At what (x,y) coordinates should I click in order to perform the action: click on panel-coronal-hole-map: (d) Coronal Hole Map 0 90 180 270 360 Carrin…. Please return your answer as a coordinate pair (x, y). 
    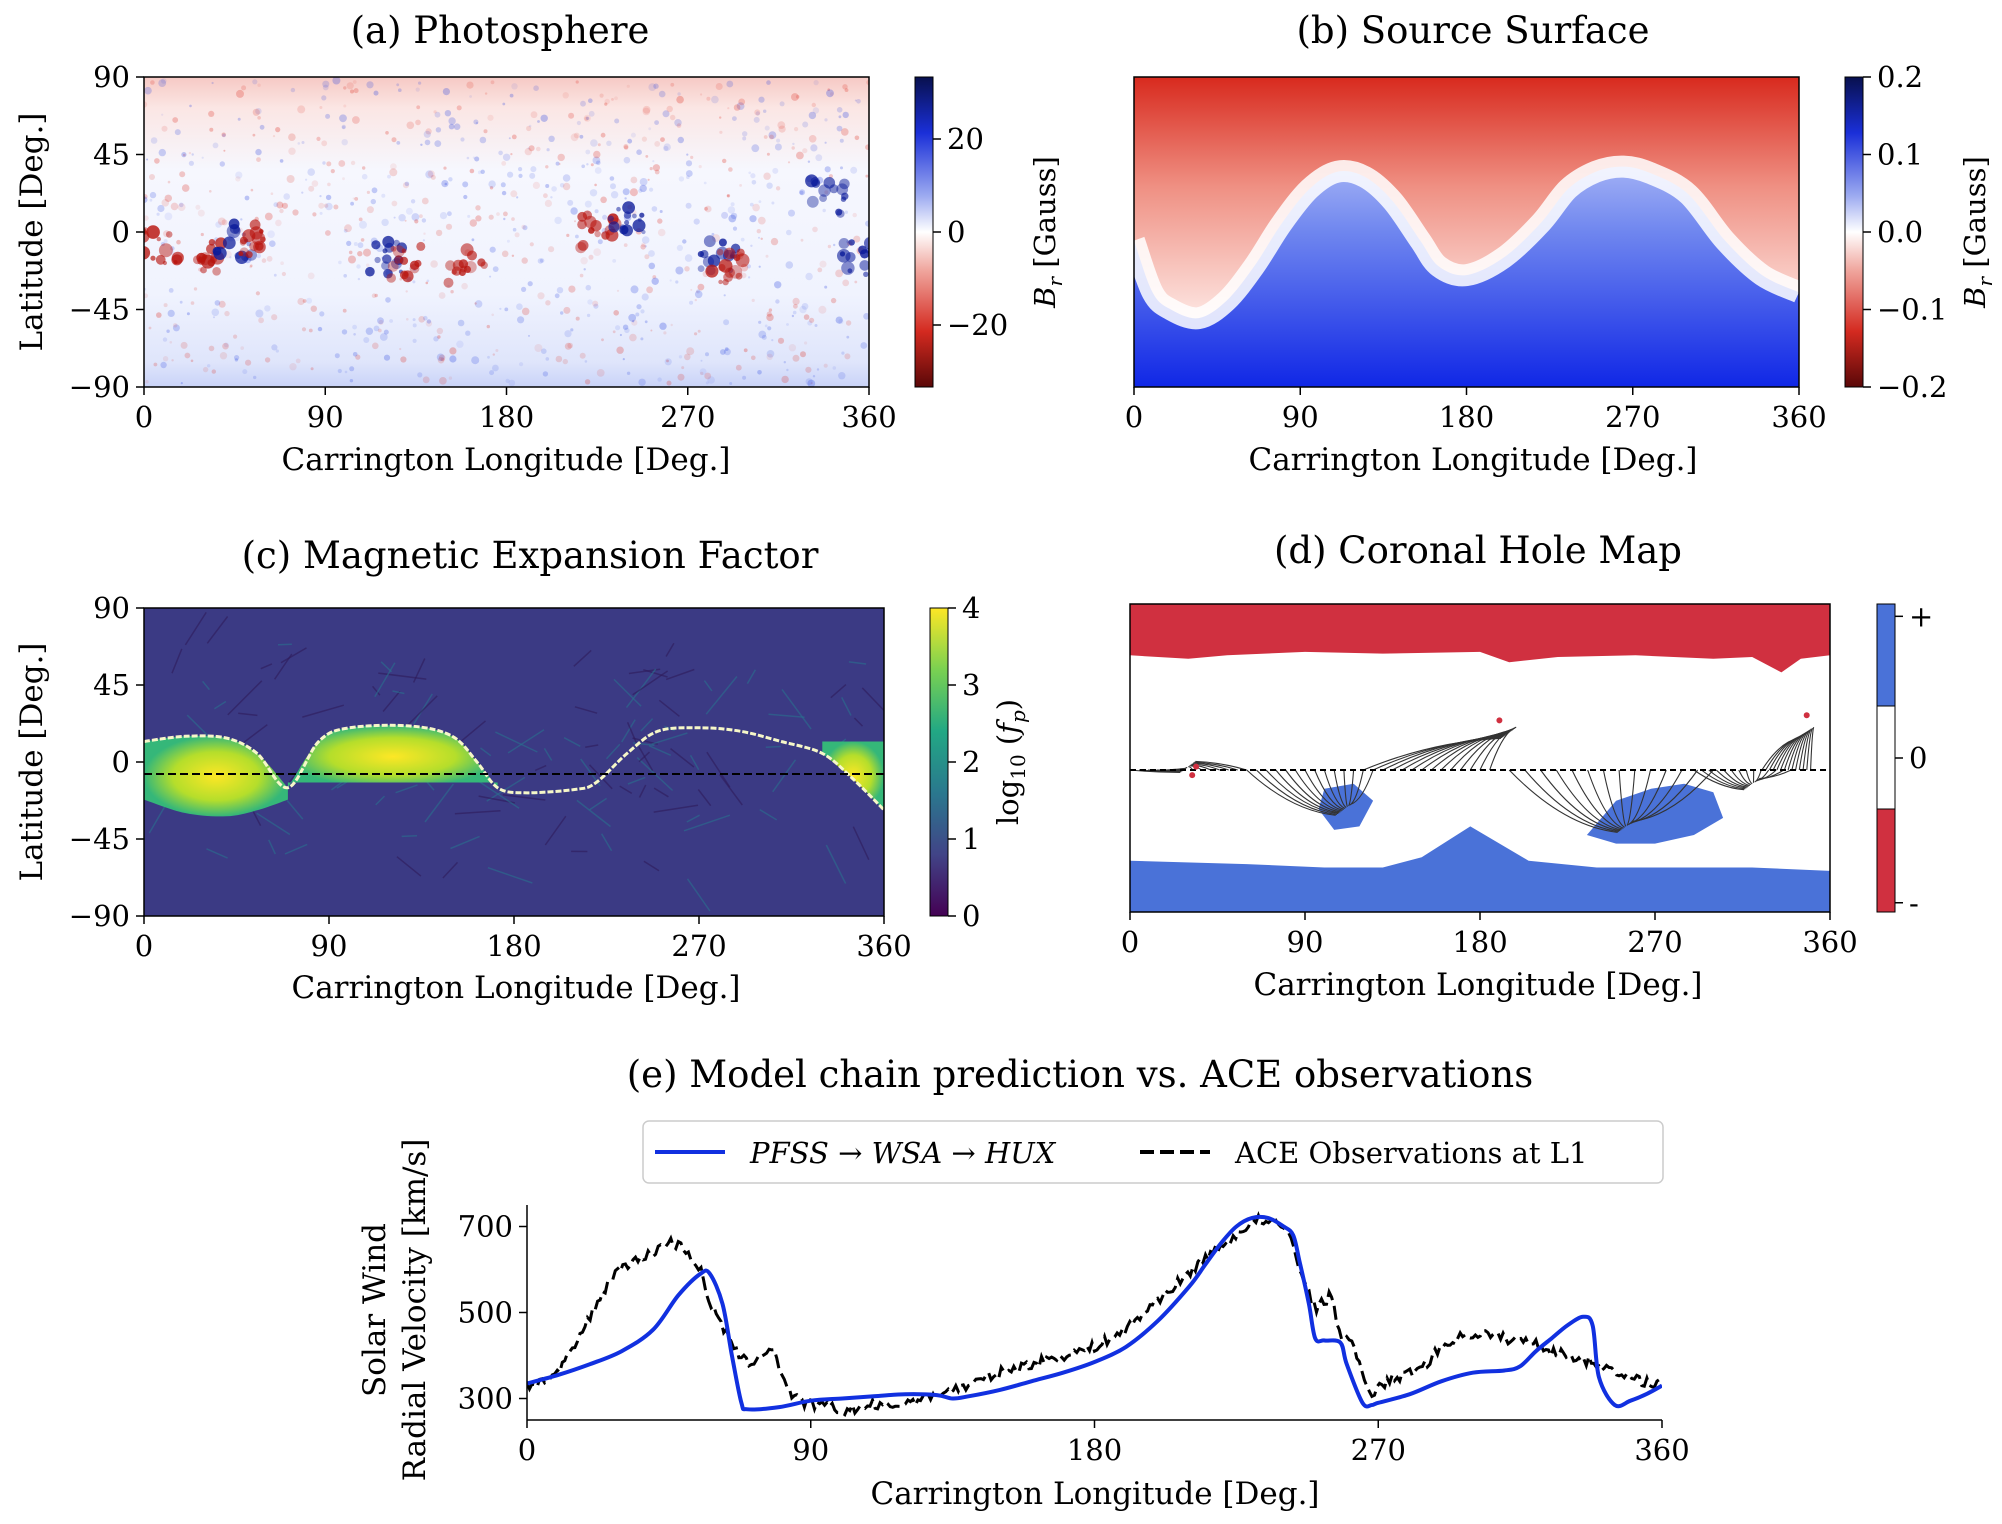
    Looking at the image, I should click on (1527, 766).